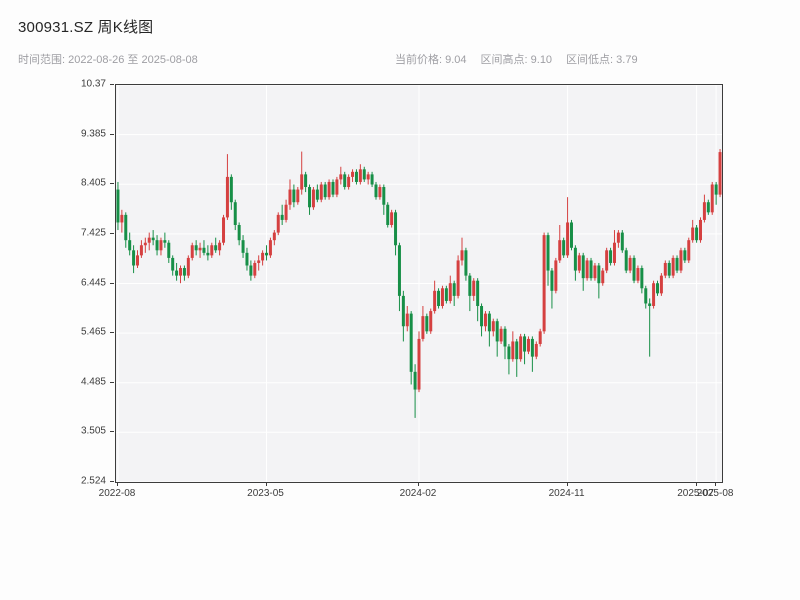 This screenshot has height=600, width=800. Describe the element at coordinates (93, 134) in the screenshot. I see `y-tick-label: 9.385` at that location.